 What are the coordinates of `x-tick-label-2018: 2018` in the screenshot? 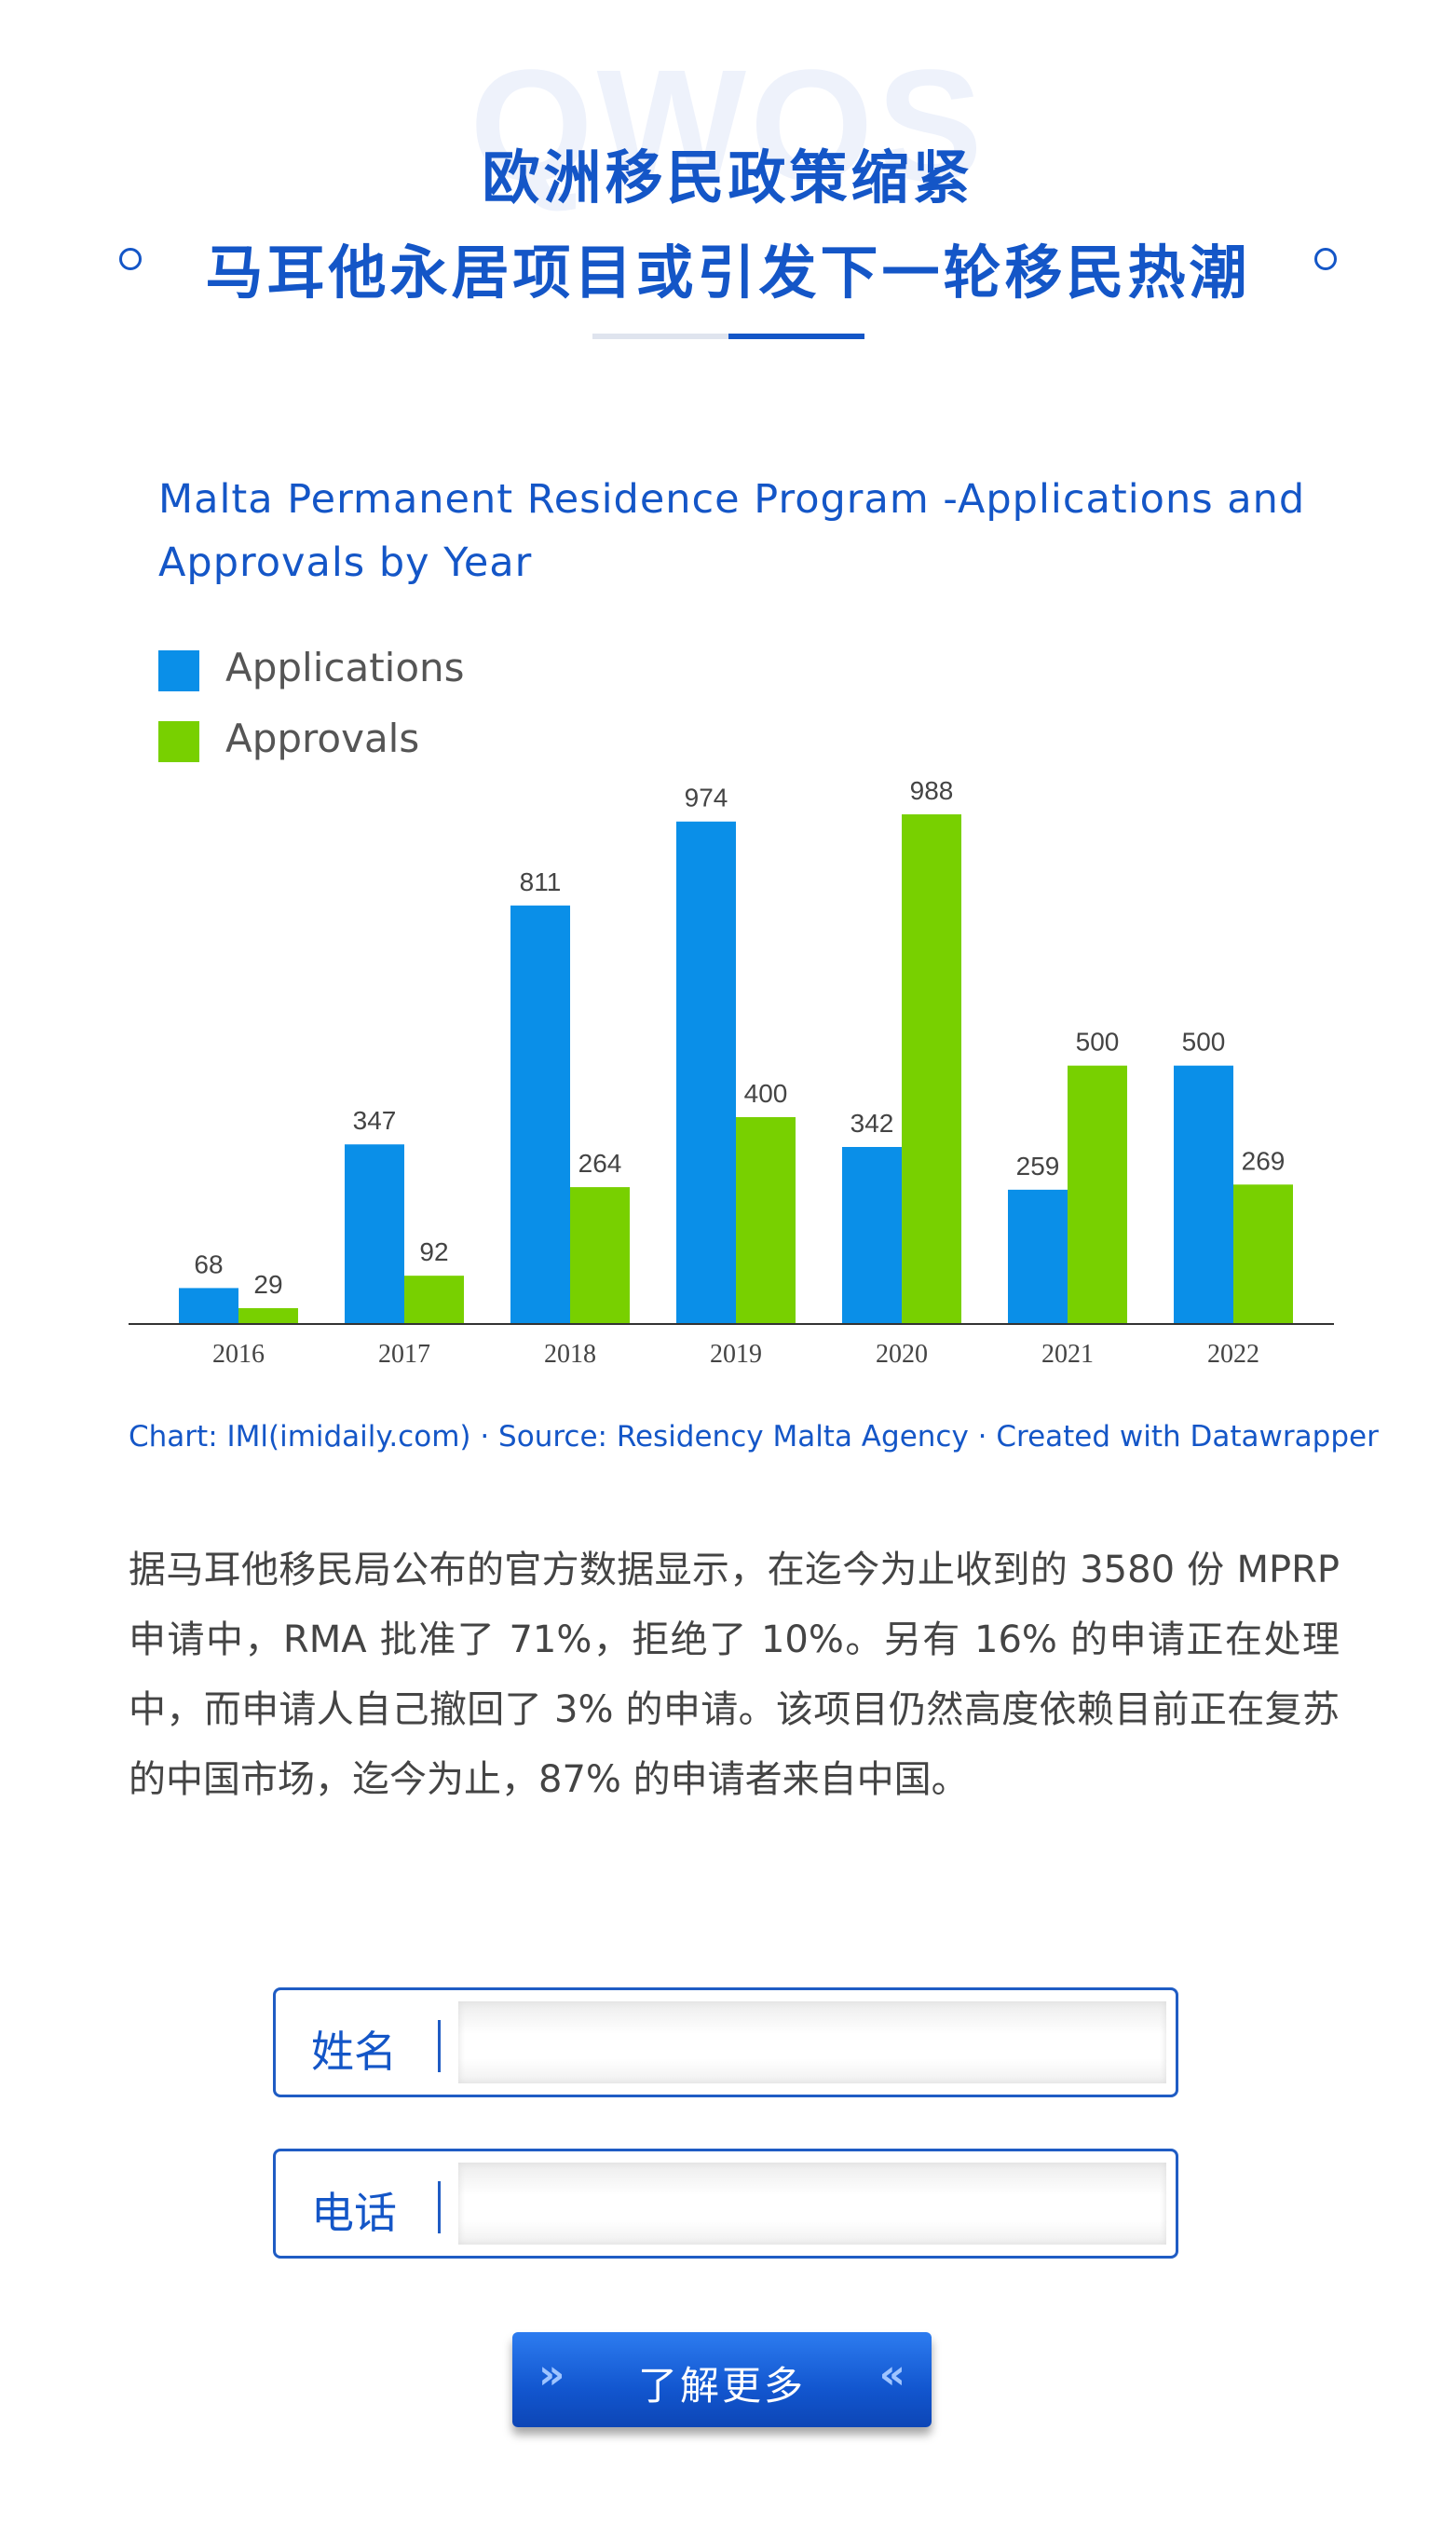 It's located at (570, 1354).